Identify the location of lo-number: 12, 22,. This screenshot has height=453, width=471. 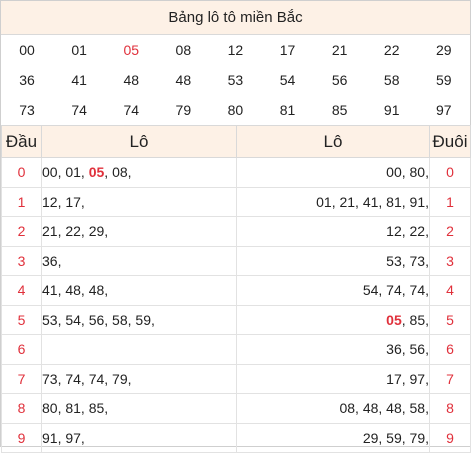
(407, 231).